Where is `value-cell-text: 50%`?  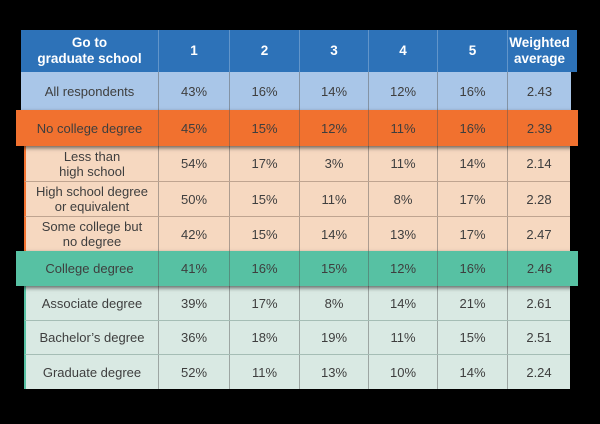 value-cell-text: 50% is located at coordinates (194, 199).